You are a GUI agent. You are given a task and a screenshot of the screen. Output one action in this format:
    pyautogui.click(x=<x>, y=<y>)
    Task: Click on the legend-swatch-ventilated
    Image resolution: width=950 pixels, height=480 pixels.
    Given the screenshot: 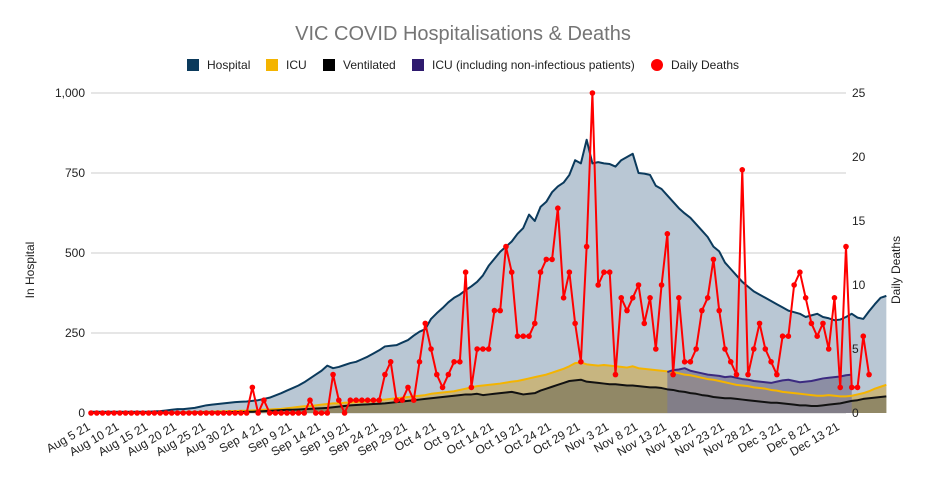 What is the action you would take?
    pyautogui.click(x=329, y=65)
    